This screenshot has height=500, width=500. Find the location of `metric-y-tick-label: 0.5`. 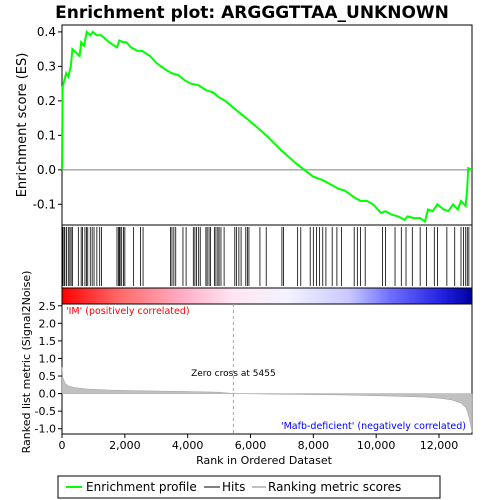

metric-y-tick-label: 0.5 is located at coordinates (48, 376).